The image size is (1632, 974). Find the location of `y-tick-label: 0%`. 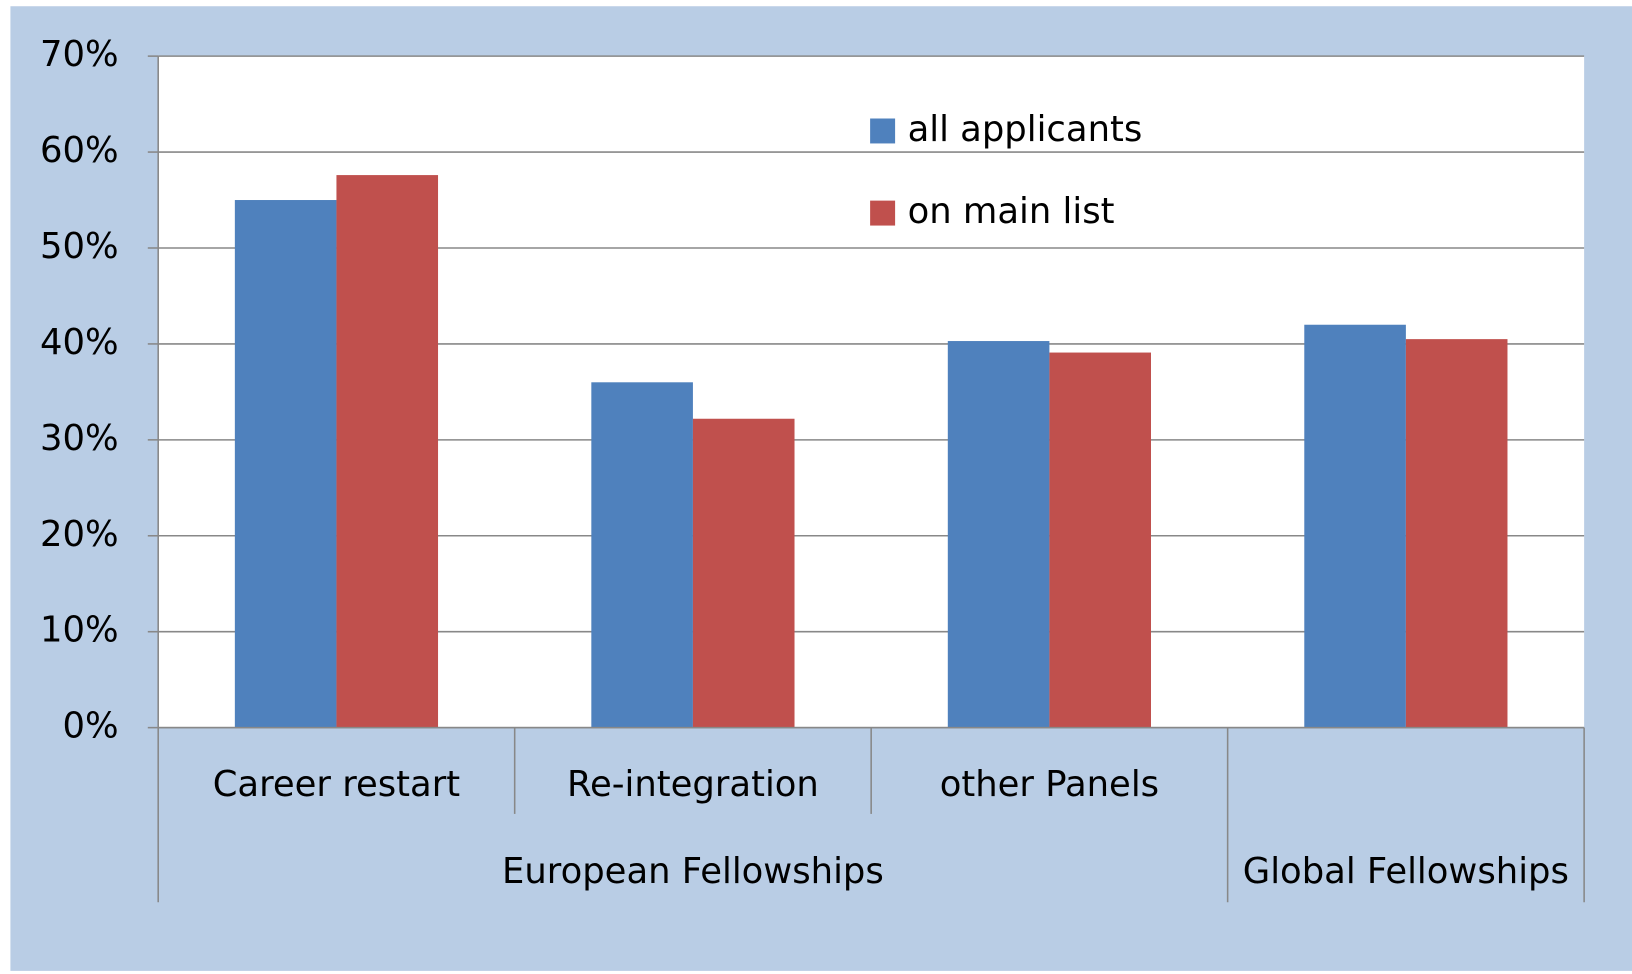

y-tick-label: 0% is located at coordinates (91, 726).